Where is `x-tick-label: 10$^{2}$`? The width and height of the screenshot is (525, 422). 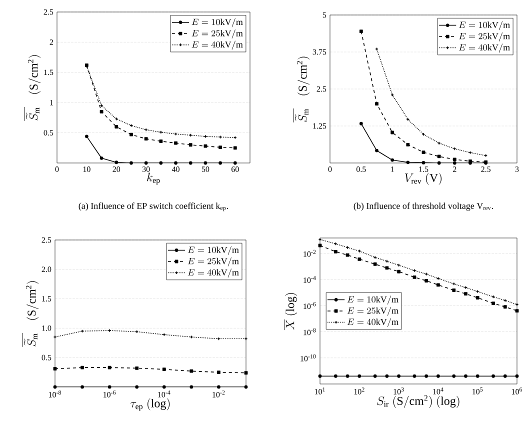
x-tick-label: 10$^{2}$ is located at coordinates (359, 391).